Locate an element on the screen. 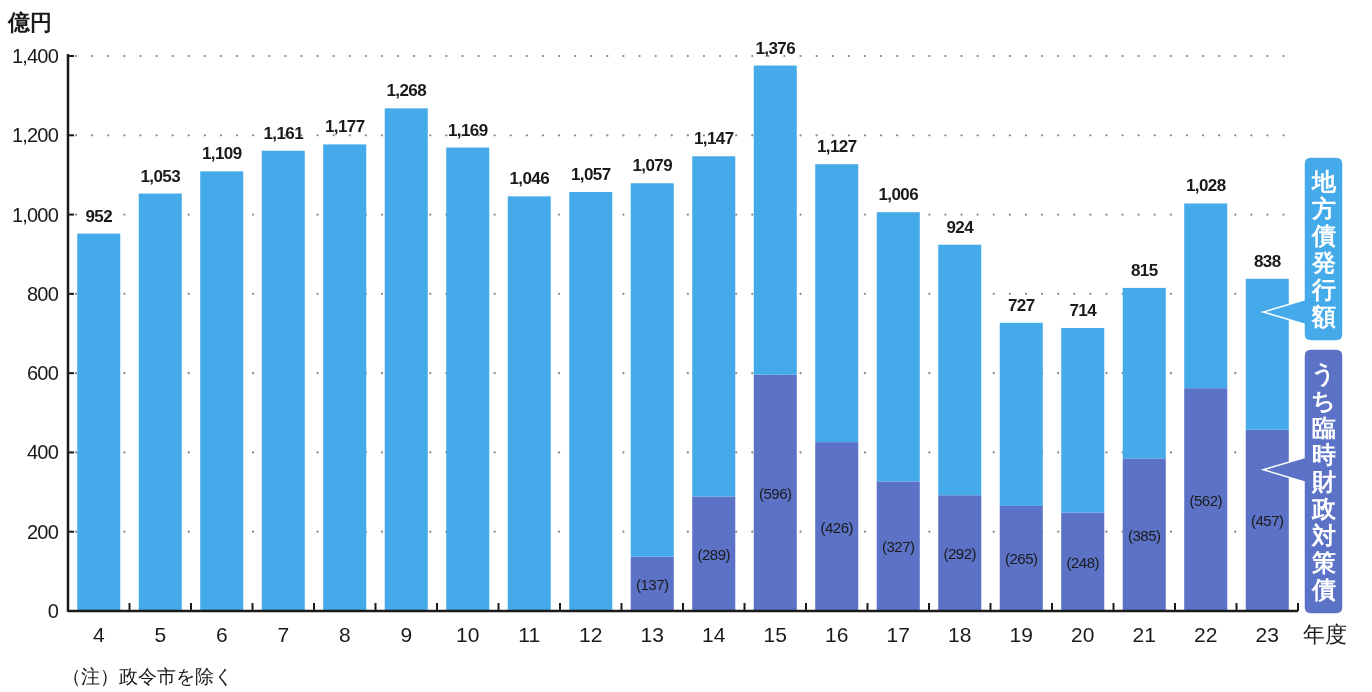  y-tick-label: 1,200 is located at coordinates (35, 135).